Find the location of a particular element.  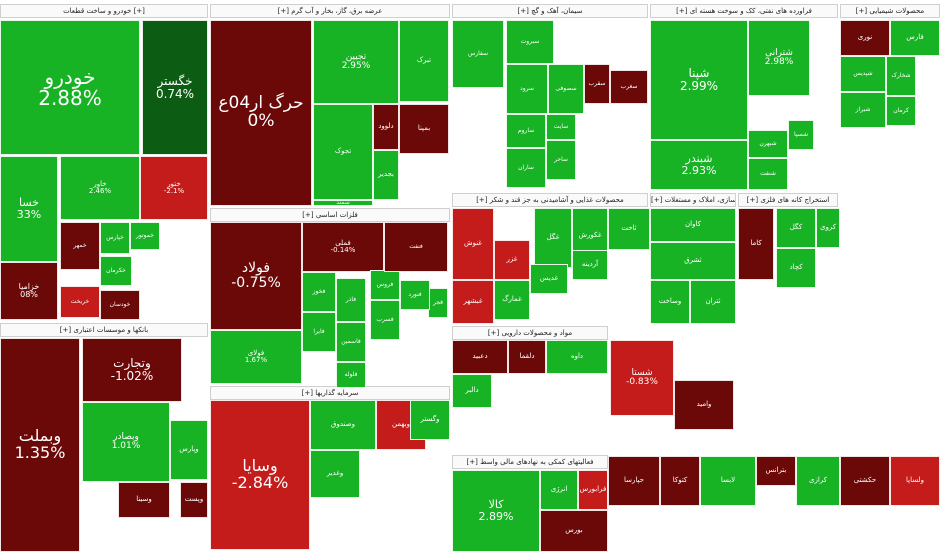

stock-tile-t74: وتجارت -1.02% is located at coordinates (132, 370).